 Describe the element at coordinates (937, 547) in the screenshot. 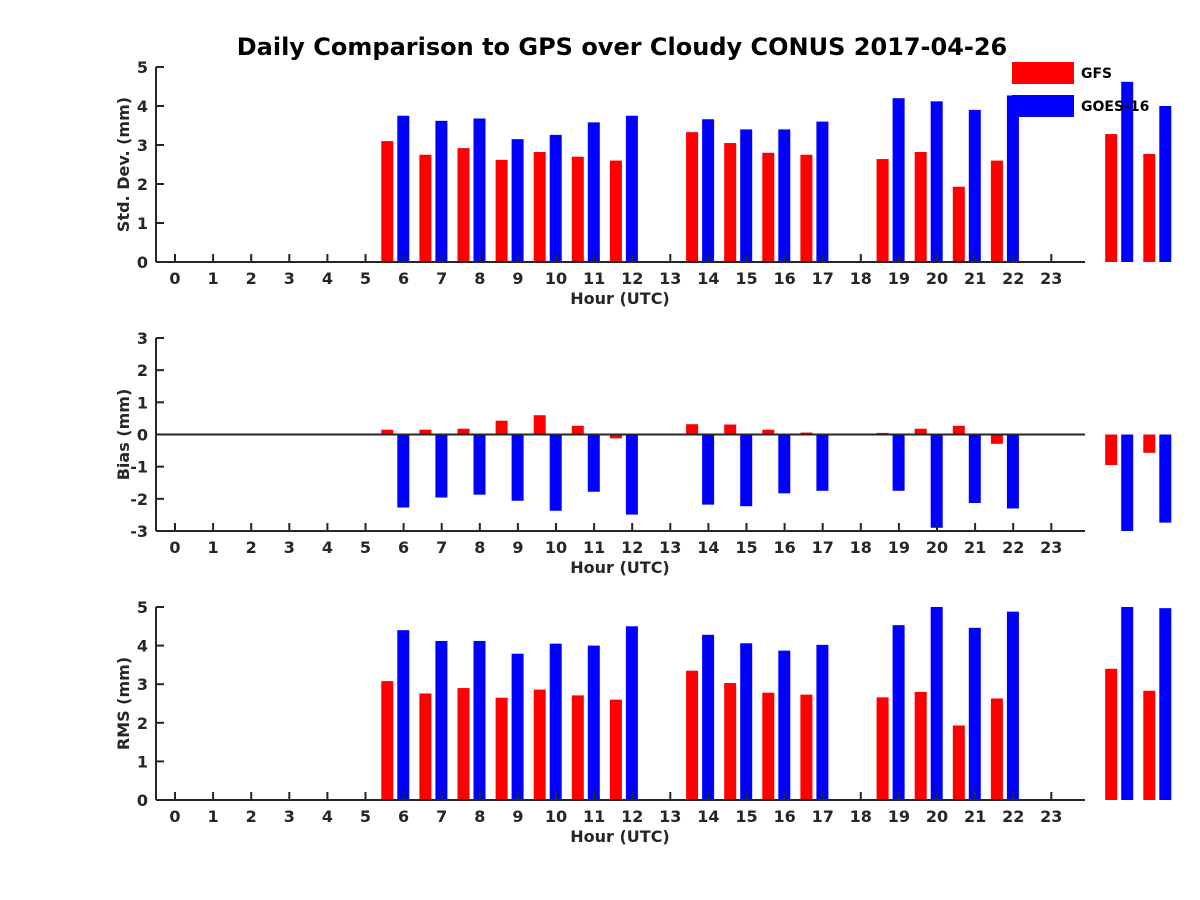

I see `x-tick-label: 20` at that location.